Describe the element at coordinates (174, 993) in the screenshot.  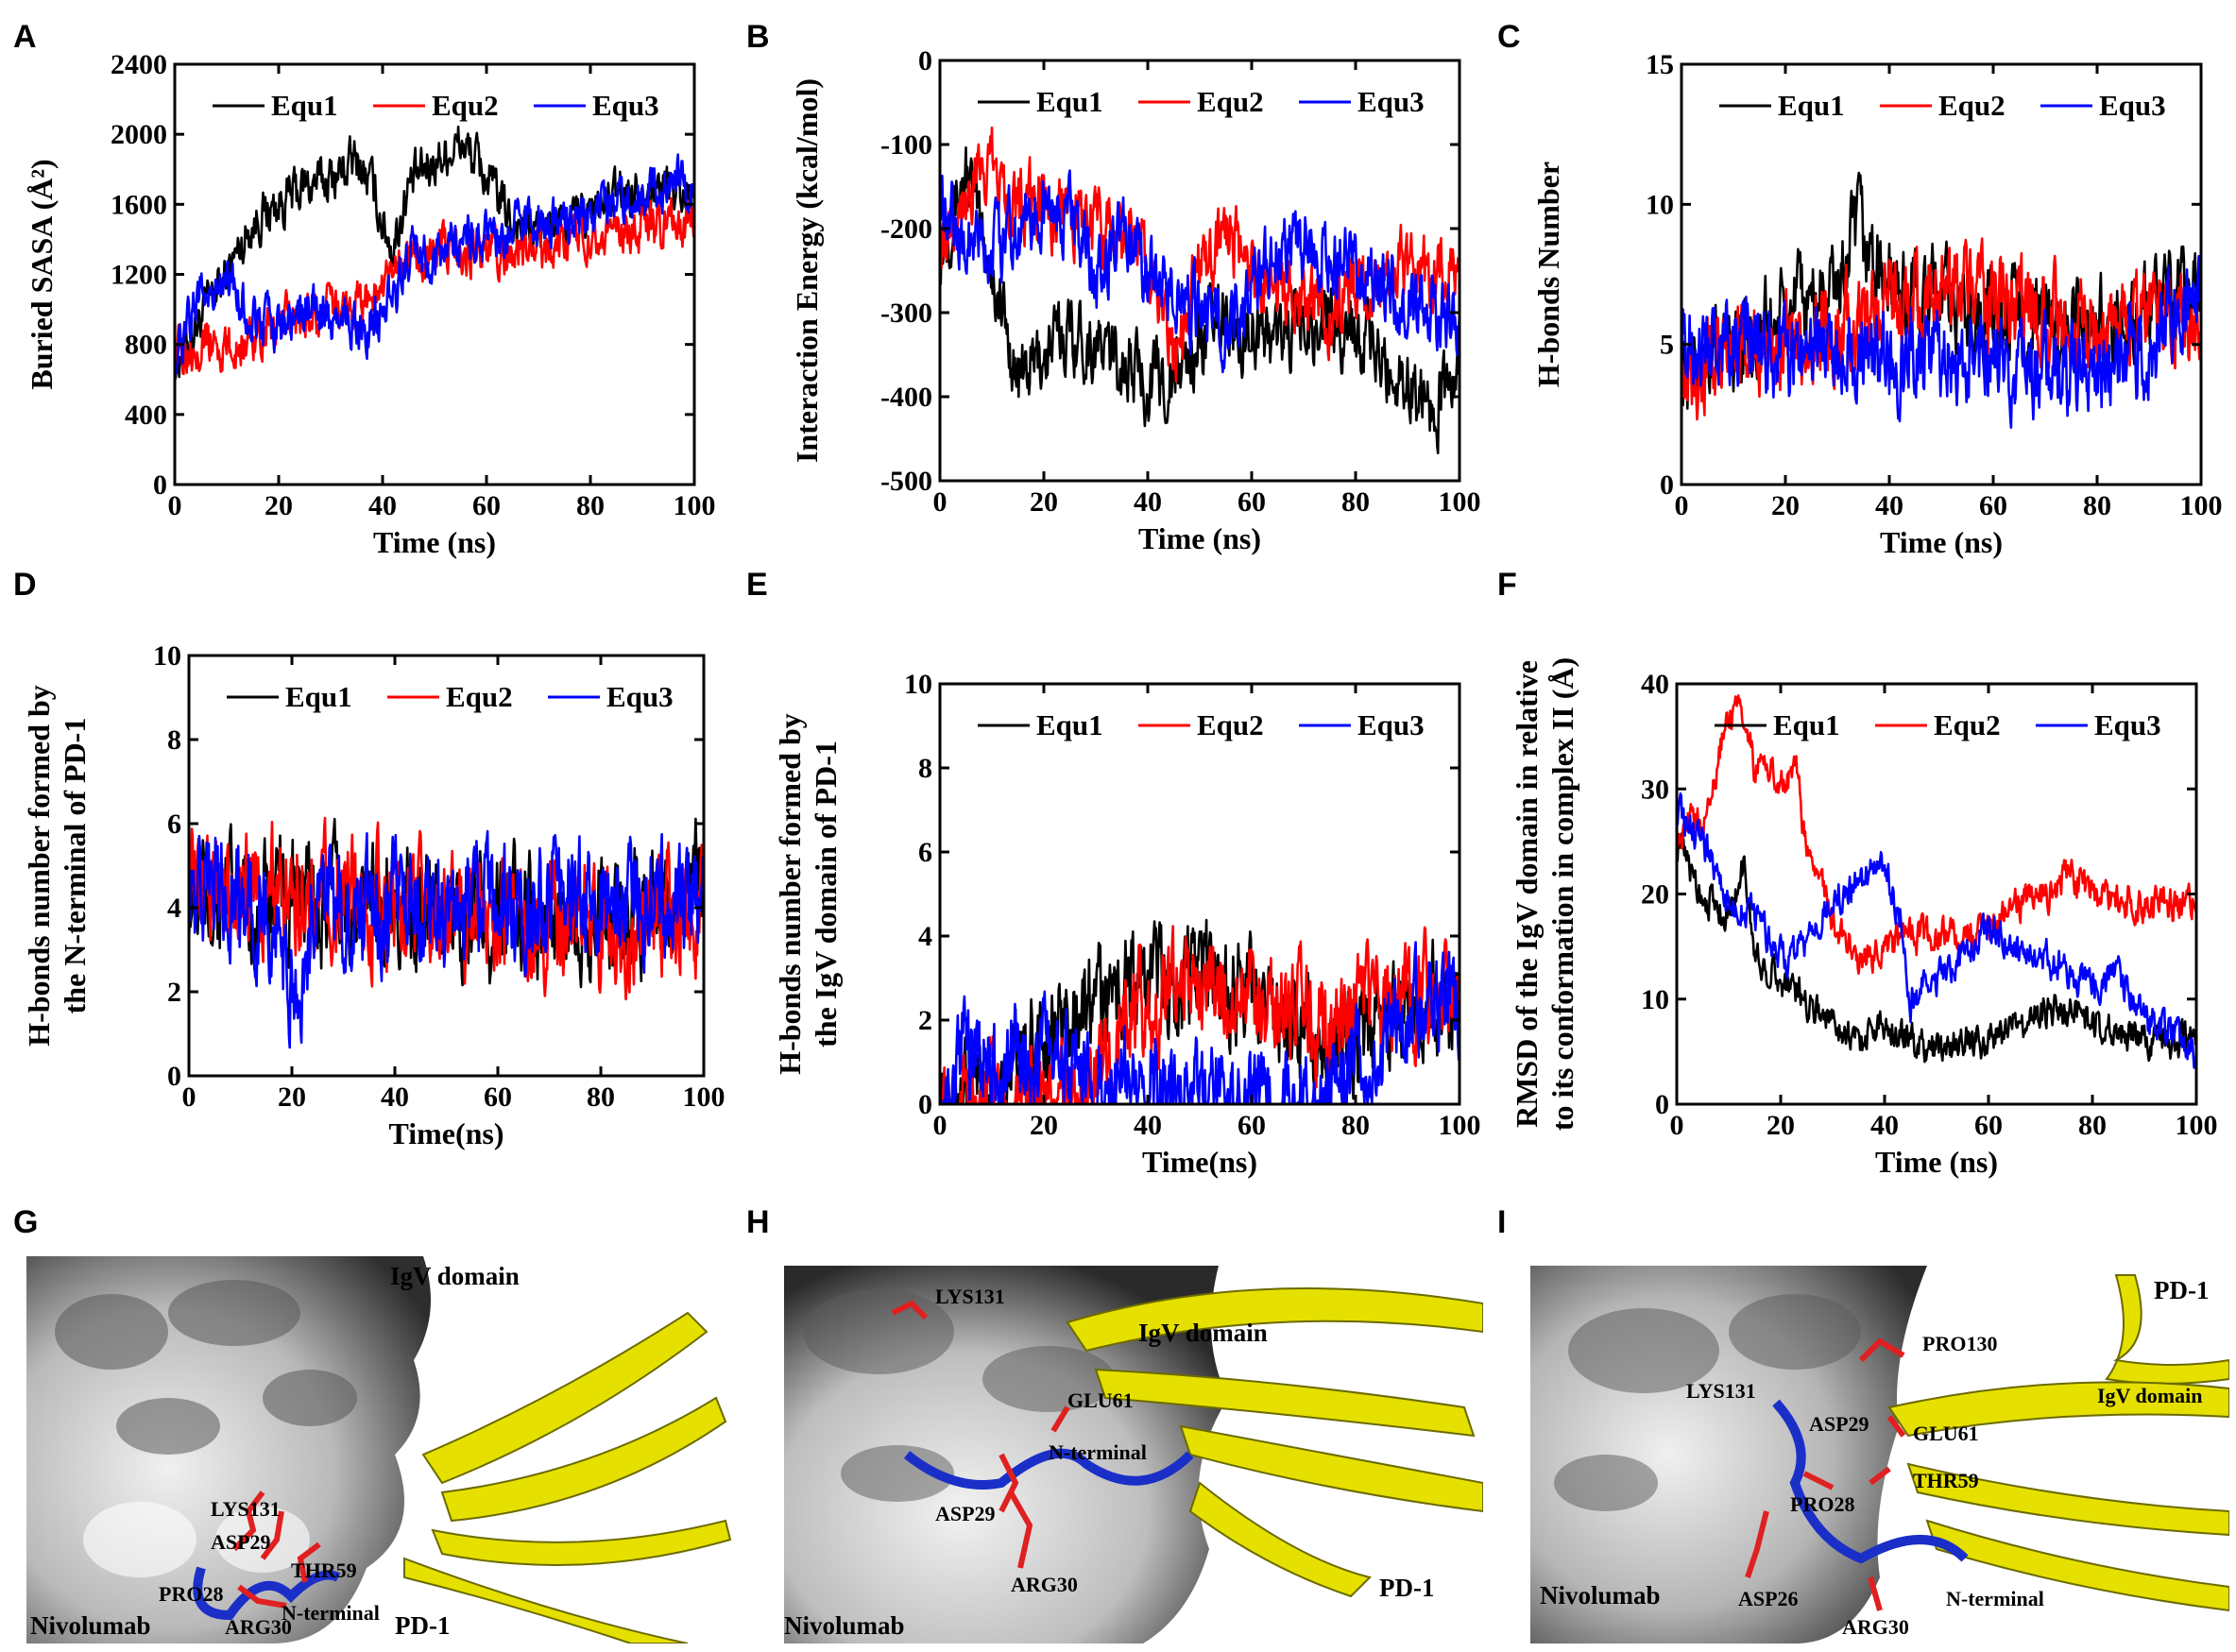
I see `y-tick-label: 2` at that location.